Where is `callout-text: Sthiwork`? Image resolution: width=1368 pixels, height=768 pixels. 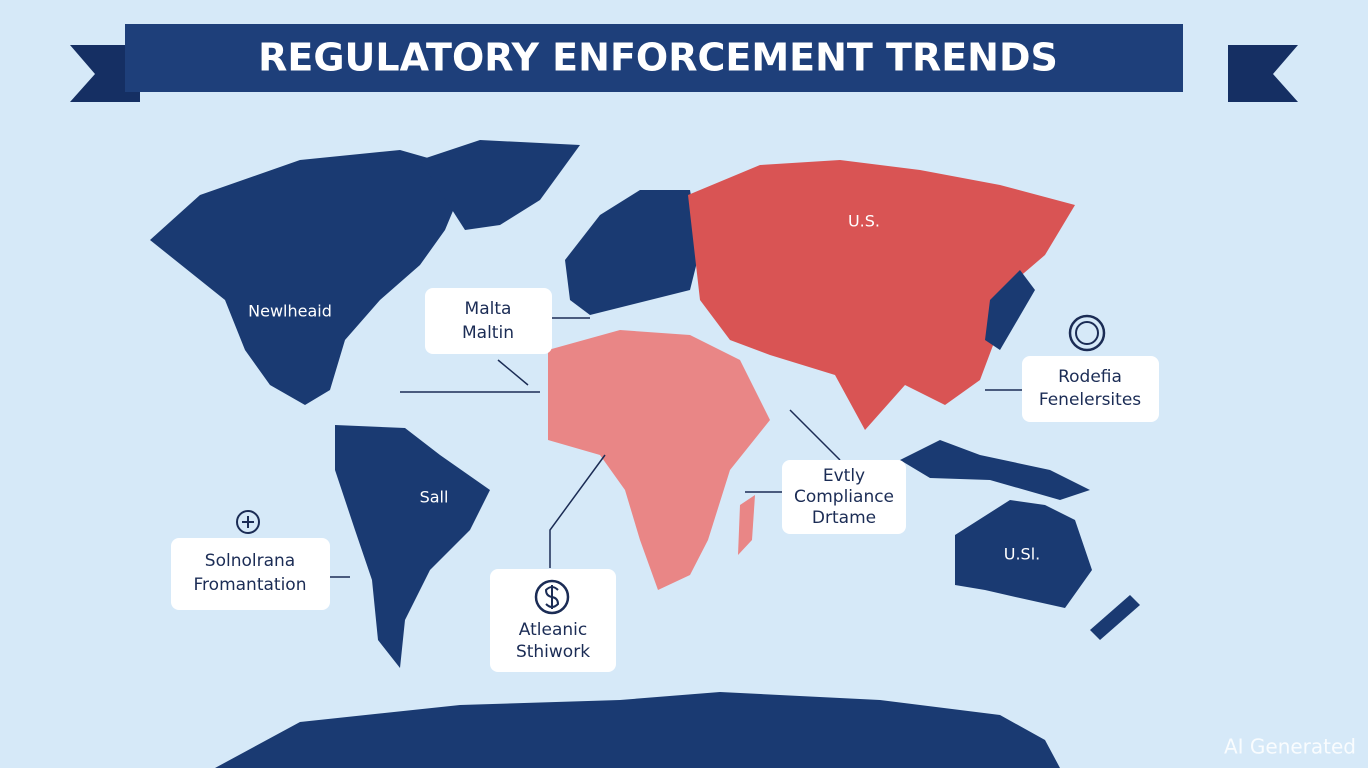 callout-text: Sthiwork is located at coordinates (553, 652).